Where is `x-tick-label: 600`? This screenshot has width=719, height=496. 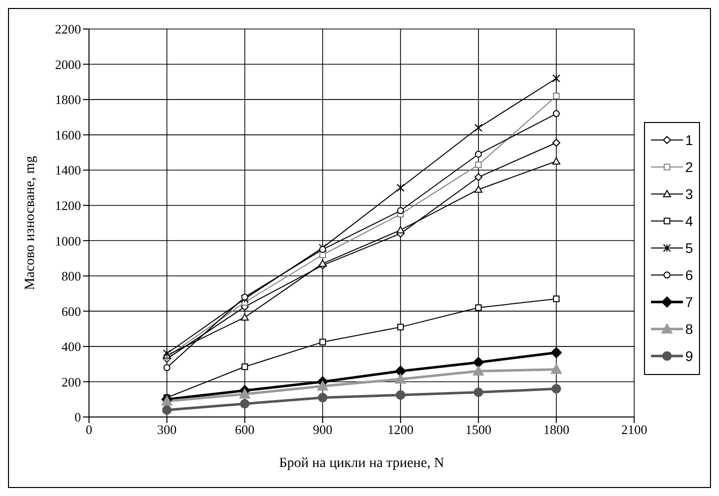 x-tick-label: 600 is located at coordinates (245, 430).